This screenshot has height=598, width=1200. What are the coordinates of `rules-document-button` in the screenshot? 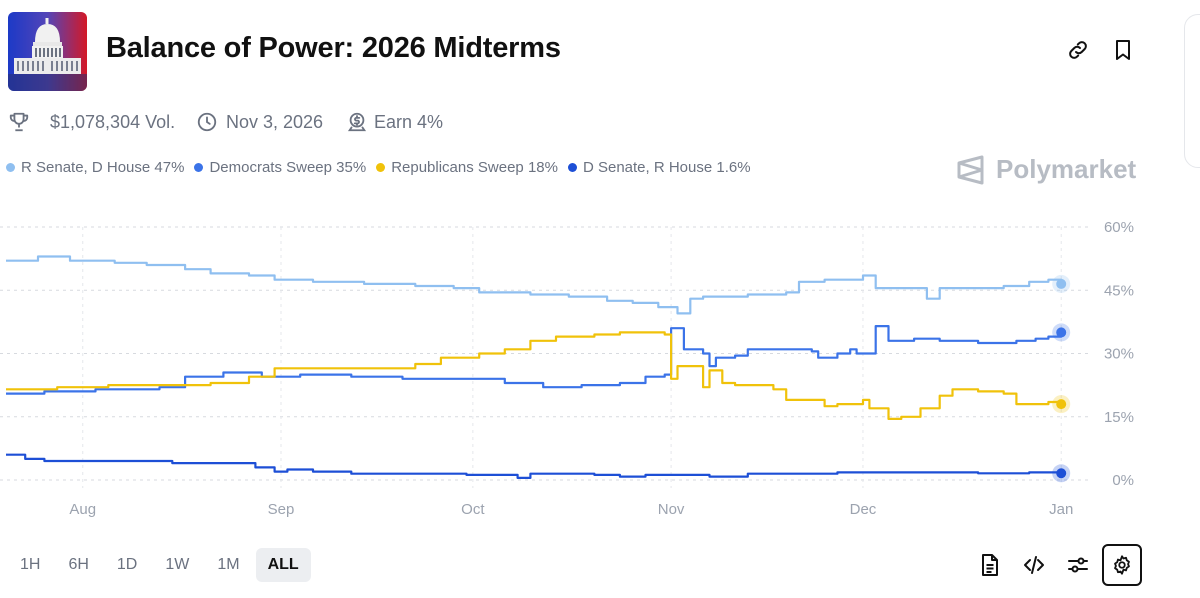 It's located at (990, 565).